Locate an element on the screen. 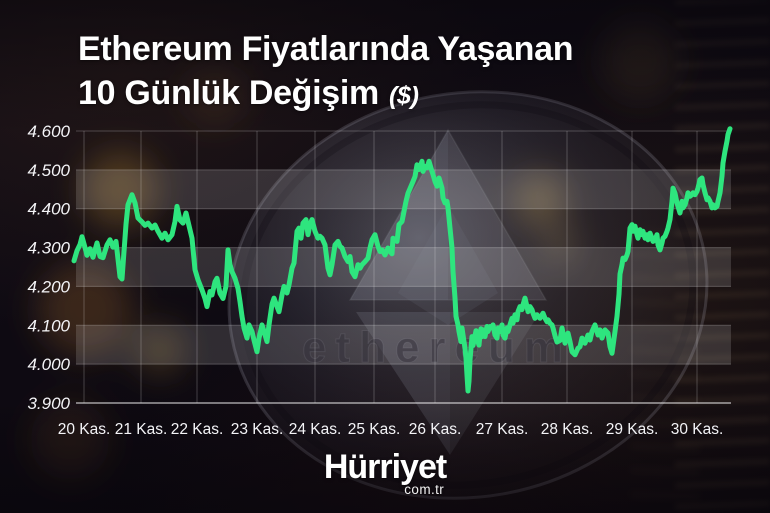  title-currency-unit: ($) is located at coordinates (403, 96).